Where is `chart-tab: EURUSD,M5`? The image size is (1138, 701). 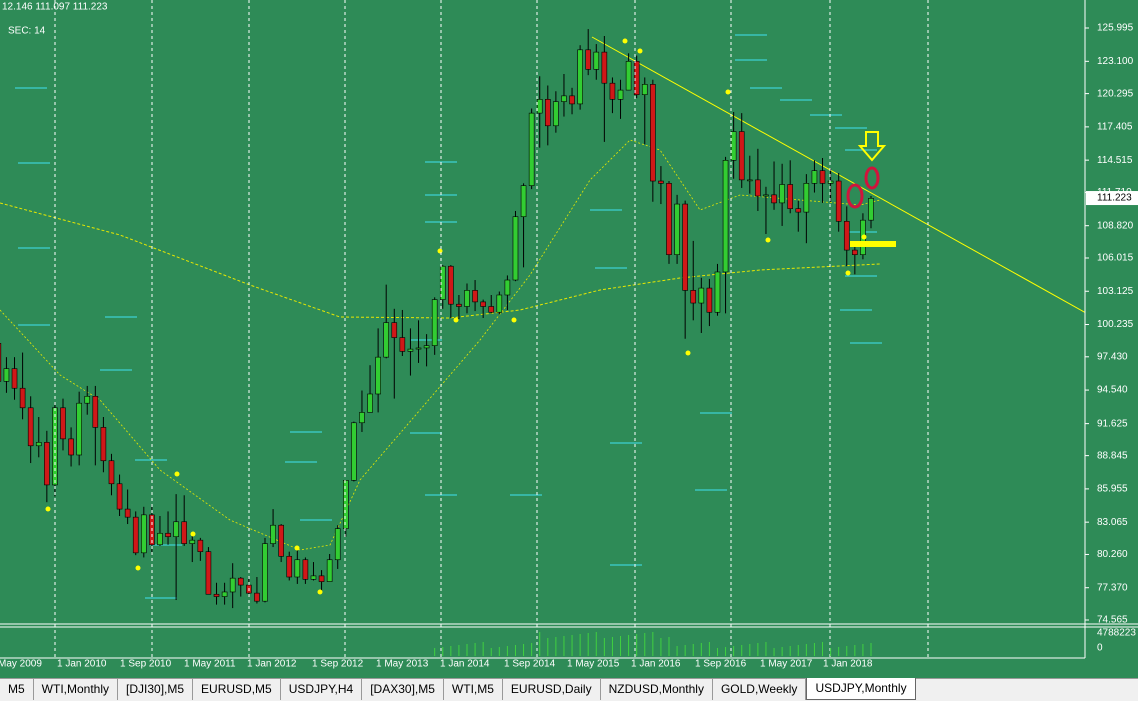 chart-tab: EURUSD,M5 is located at coordinates (237, 689).